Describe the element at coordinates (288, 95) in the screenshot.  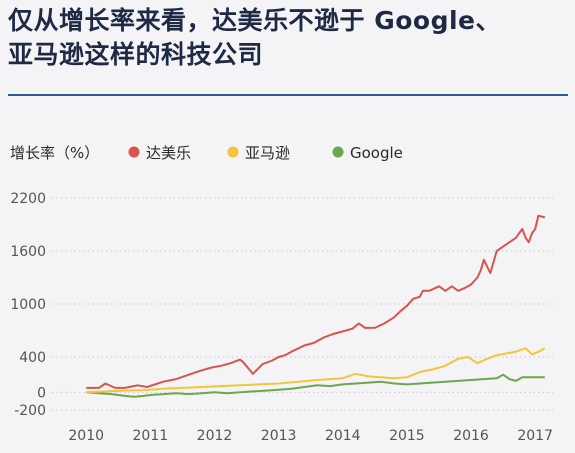
I see `title-divider` at that location.